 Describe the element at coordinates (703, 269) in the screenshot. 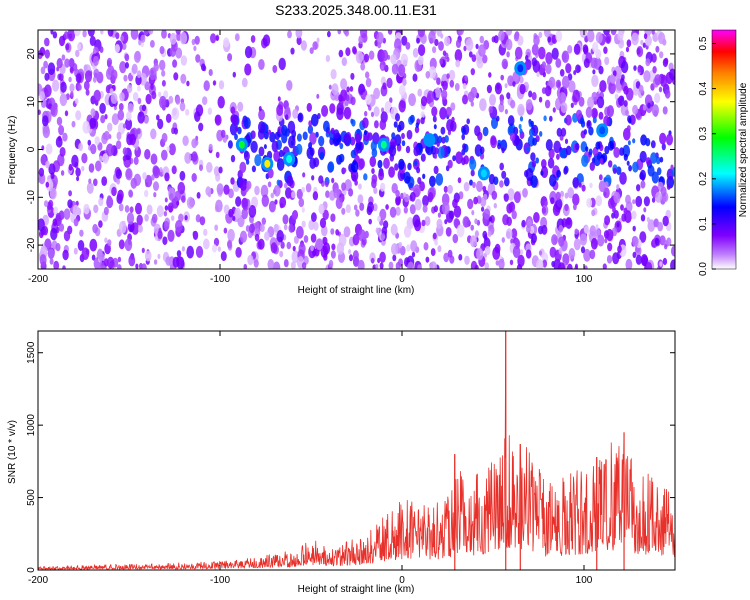

I see `colorbar-tick-label: 0.0` at that location.